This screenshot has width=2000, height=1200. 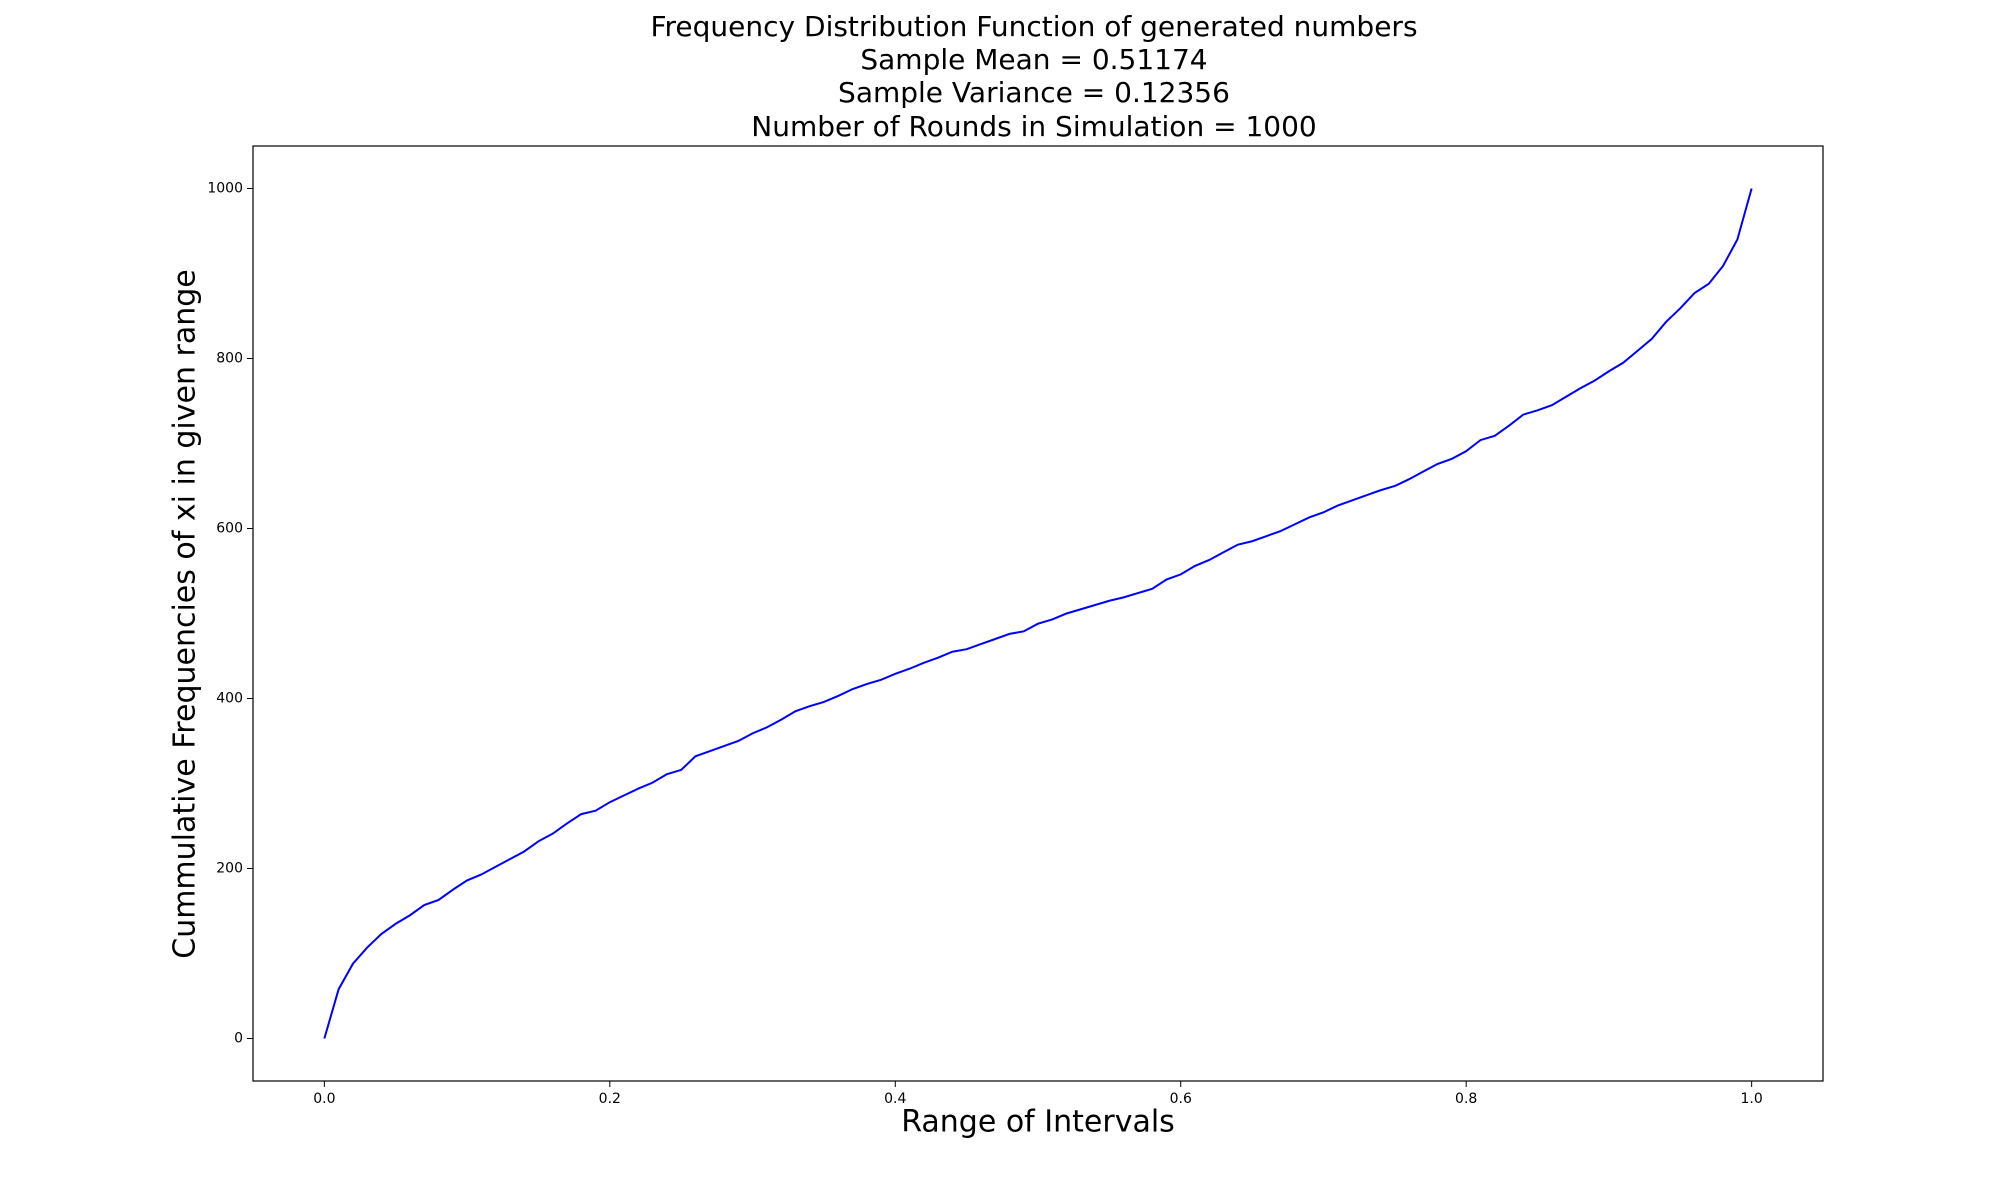 What do you see at coordinates (1033, 126) in the screenshot?
I see `chart-subtitle: Number of Rounds in Simulation = 1000` at bounding box center [1033, 126].